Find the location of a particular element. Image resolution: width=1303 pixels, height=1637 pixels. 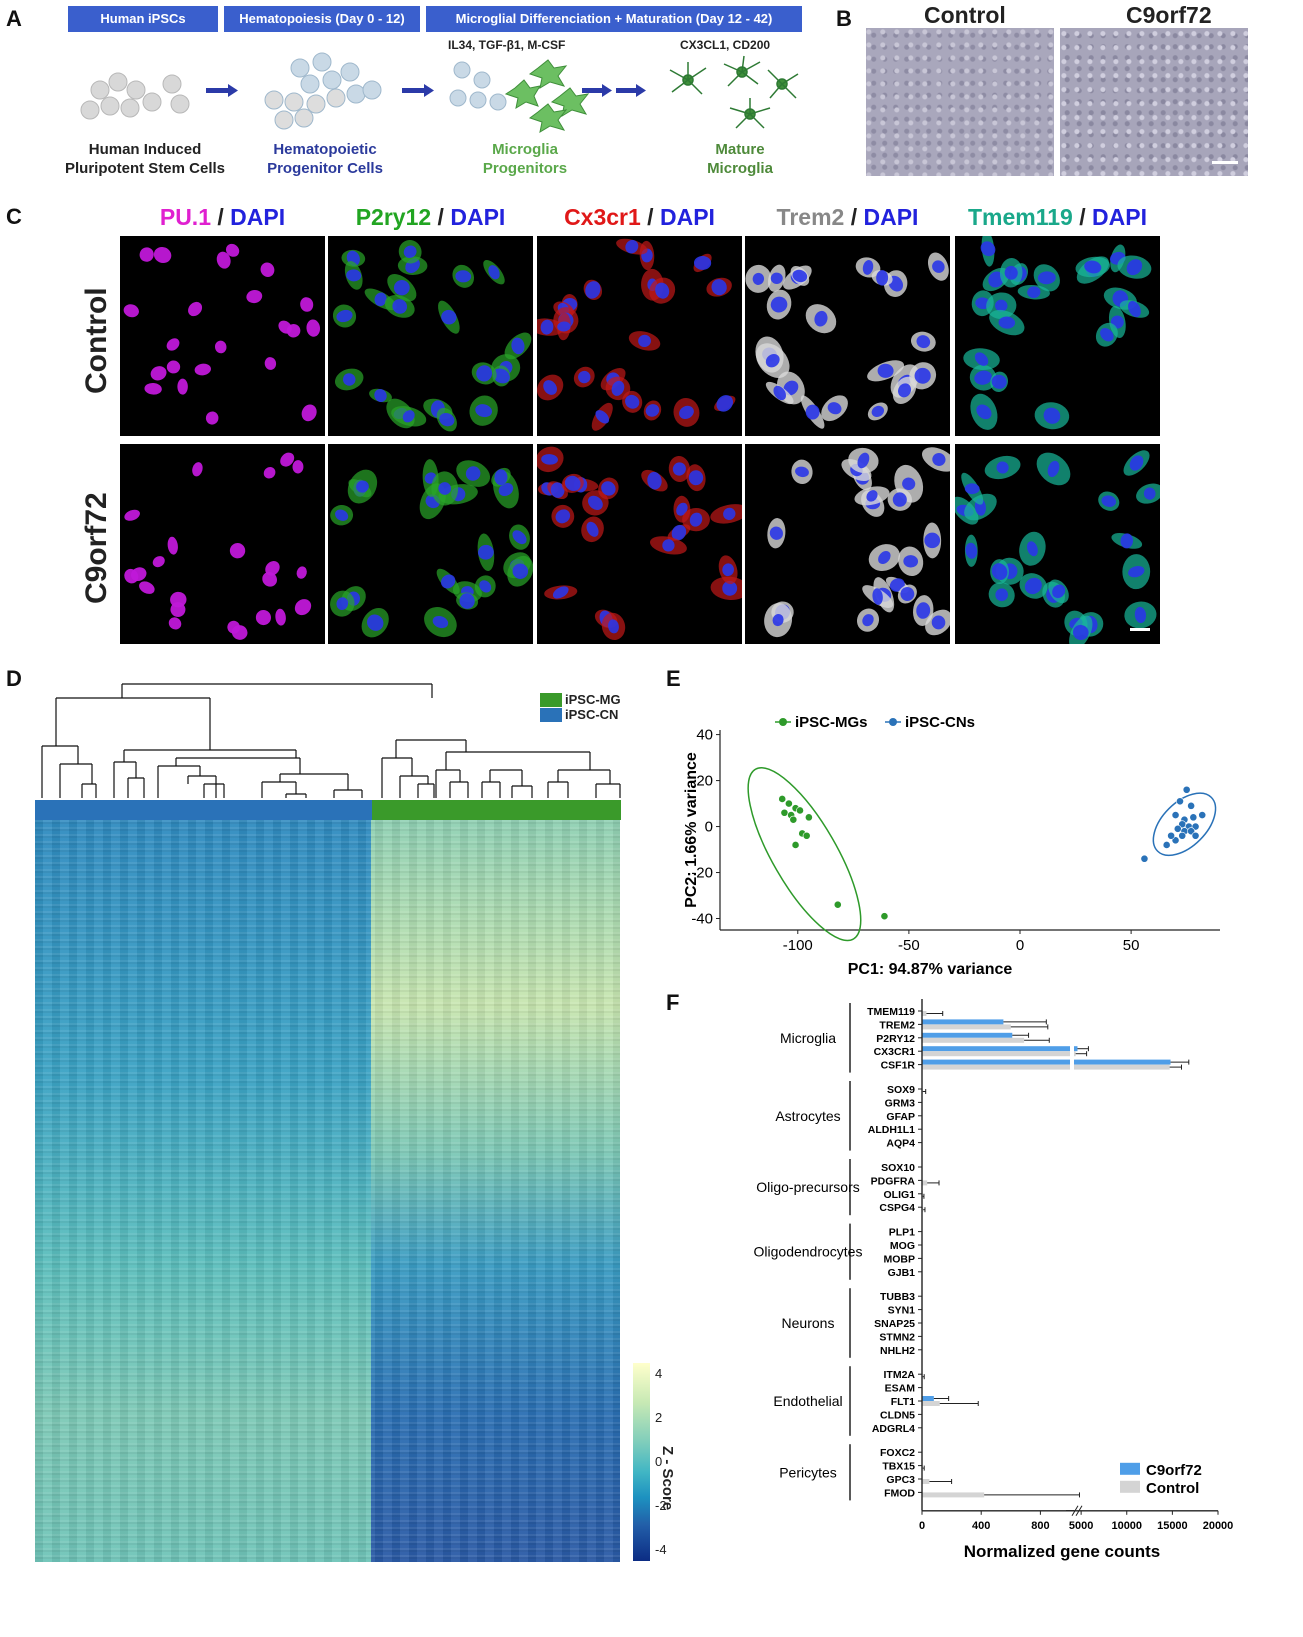

bar-xtick: 10000 is located at coordinates (1126, 1526).